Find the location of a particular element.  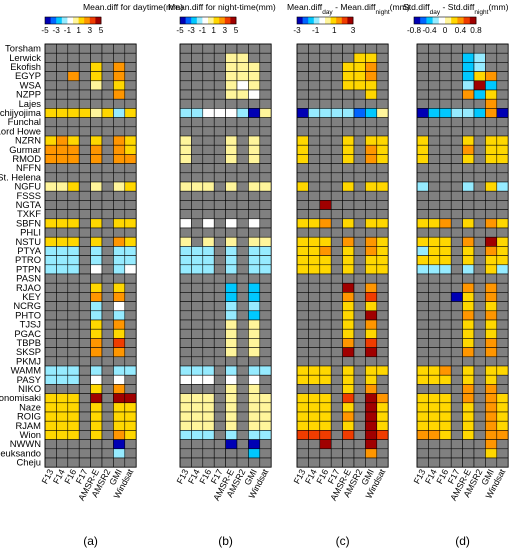

station-label: PTRO is located at coordinates (28, 259).